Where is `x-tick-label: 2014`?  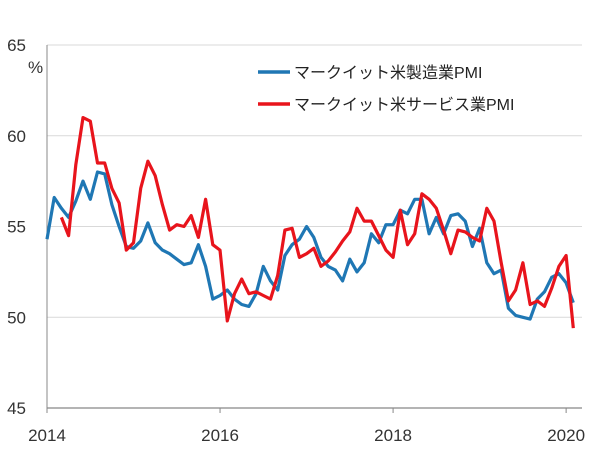
x-tick-label: 2014 is located at coordinates (47, 435).